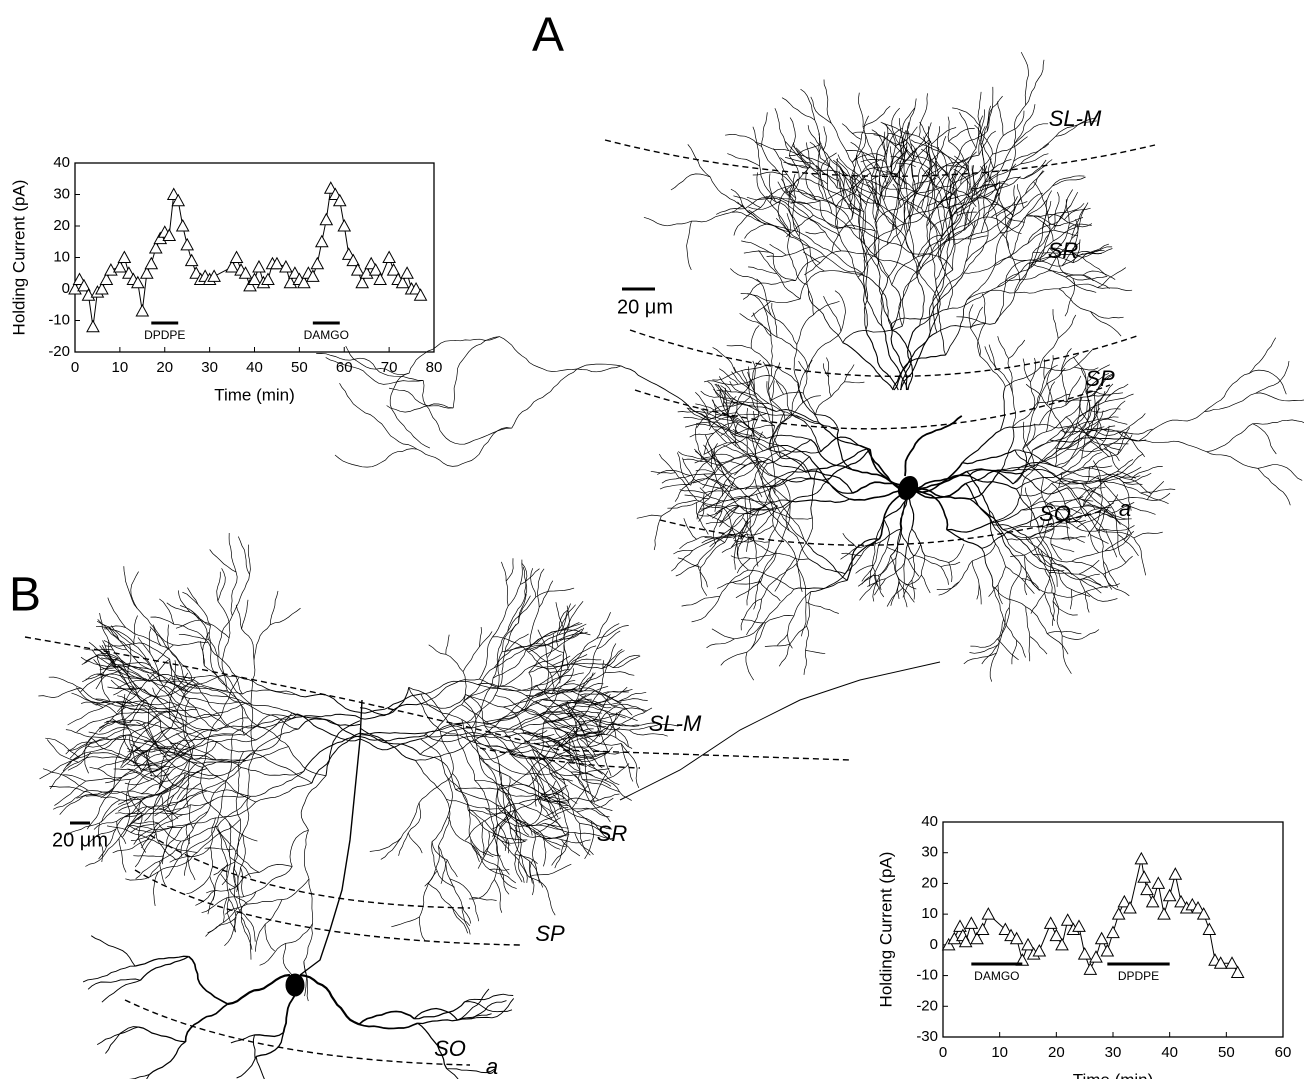  I want to click on y-axis-label: Holding Current (pA), so click(18, 258).